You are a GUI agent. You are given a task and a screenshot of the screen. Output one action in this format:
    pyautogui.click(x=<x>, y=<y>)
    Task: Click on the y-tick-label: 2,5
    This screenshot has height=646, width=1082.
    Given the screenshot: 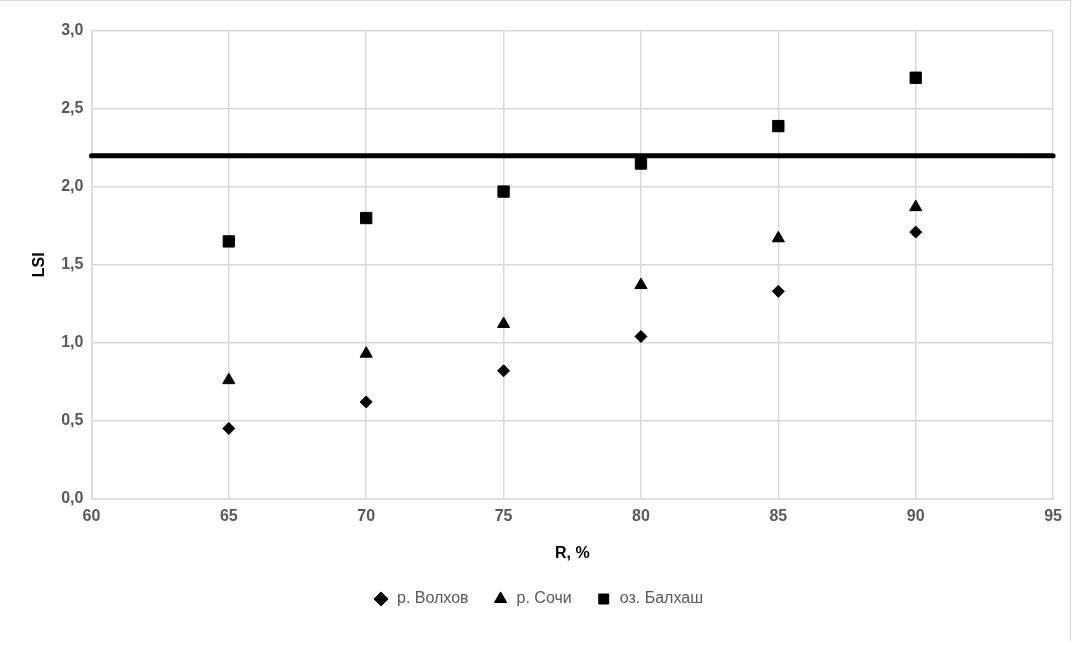 What is the action you would take?
    pyautogui.click(x=72, y=108)
    